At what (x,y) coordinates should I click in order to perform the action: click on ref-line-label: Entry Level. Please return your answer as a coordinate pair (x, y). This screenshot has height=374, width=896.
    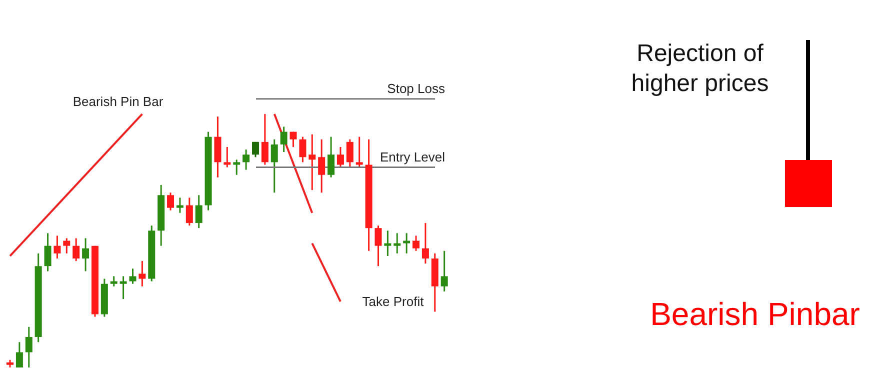
    Looking at the image, I should click on (413, 156).